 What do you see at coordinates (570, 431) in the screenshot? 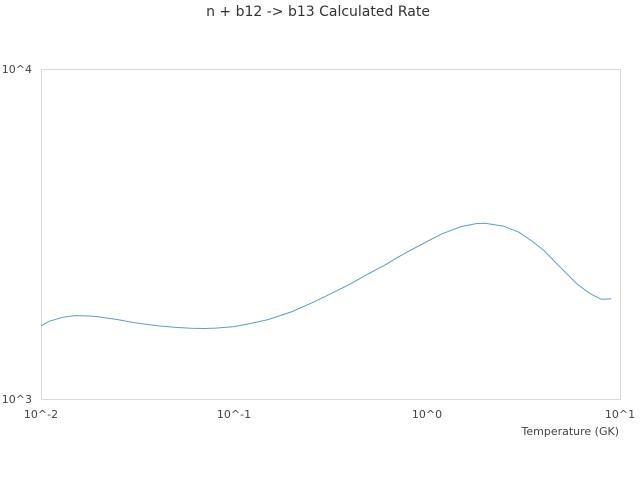
I see `x-axis-label: Temperature (GK)` at bounding box center [570, 431].